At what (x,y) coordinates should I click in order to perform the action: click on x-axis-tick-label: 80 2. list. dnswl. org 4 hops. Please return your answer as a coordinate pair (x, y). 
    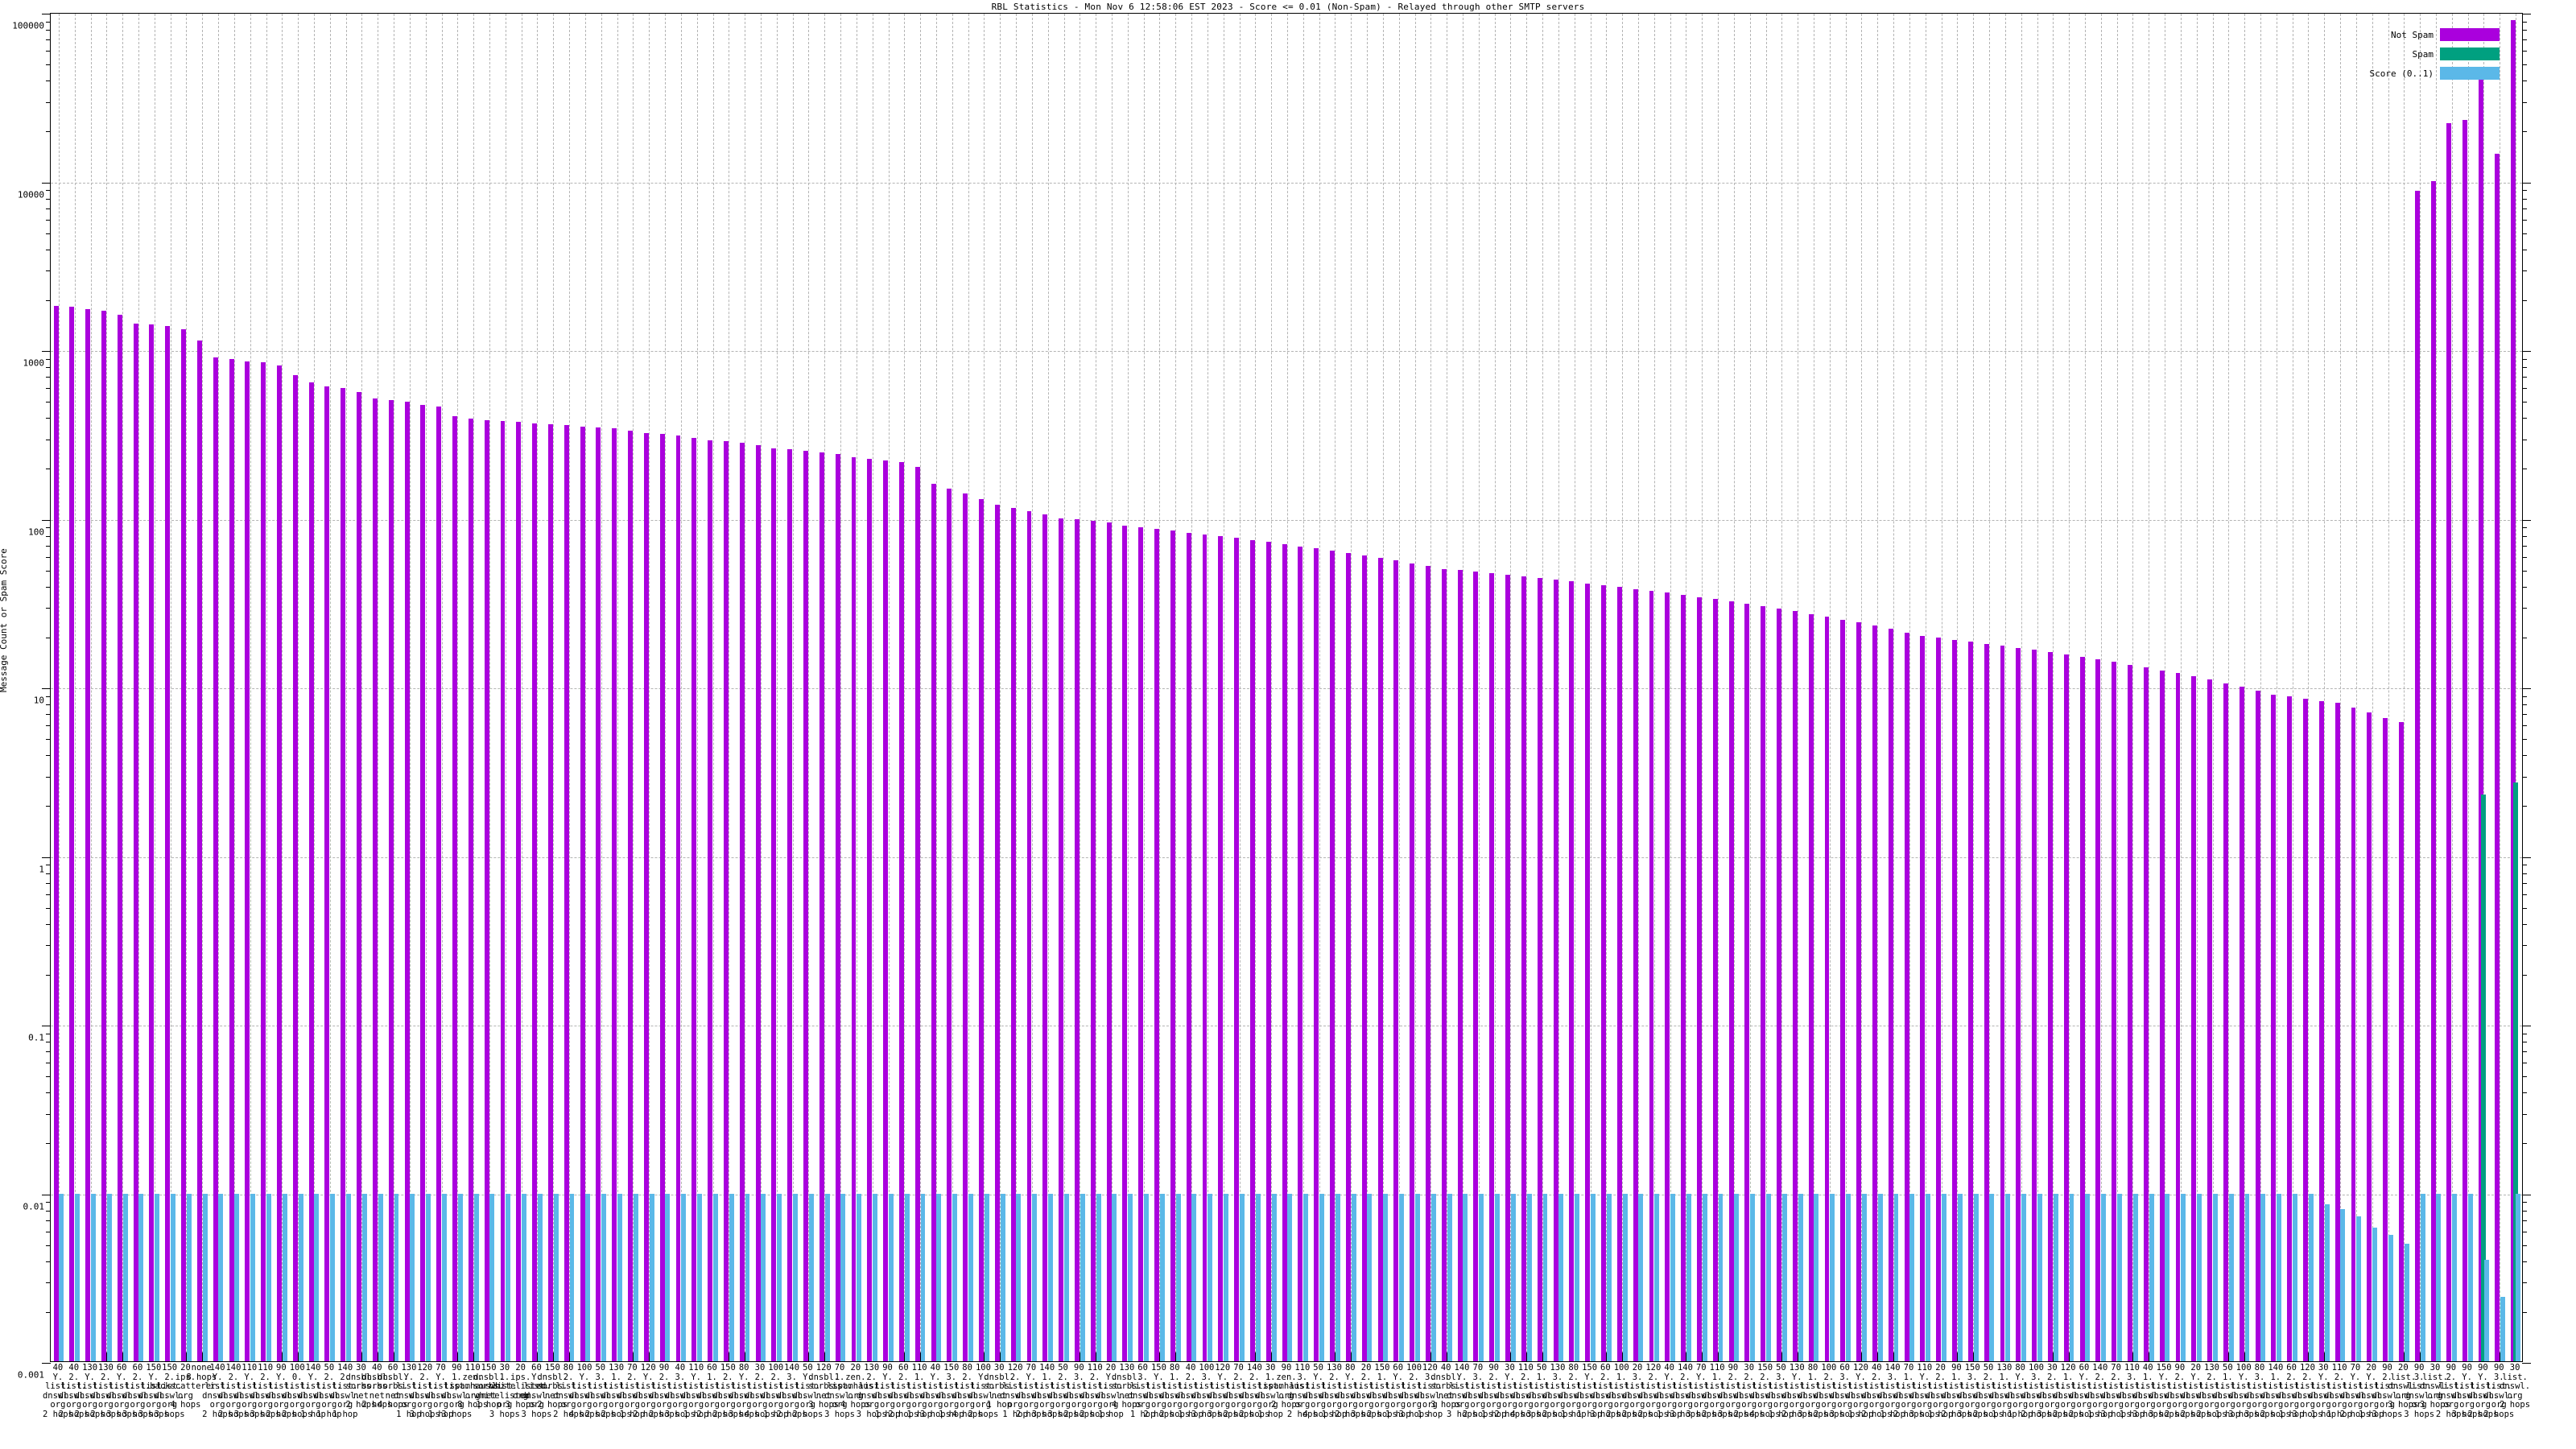
    Looking at the image, I should click on (967, 1391).